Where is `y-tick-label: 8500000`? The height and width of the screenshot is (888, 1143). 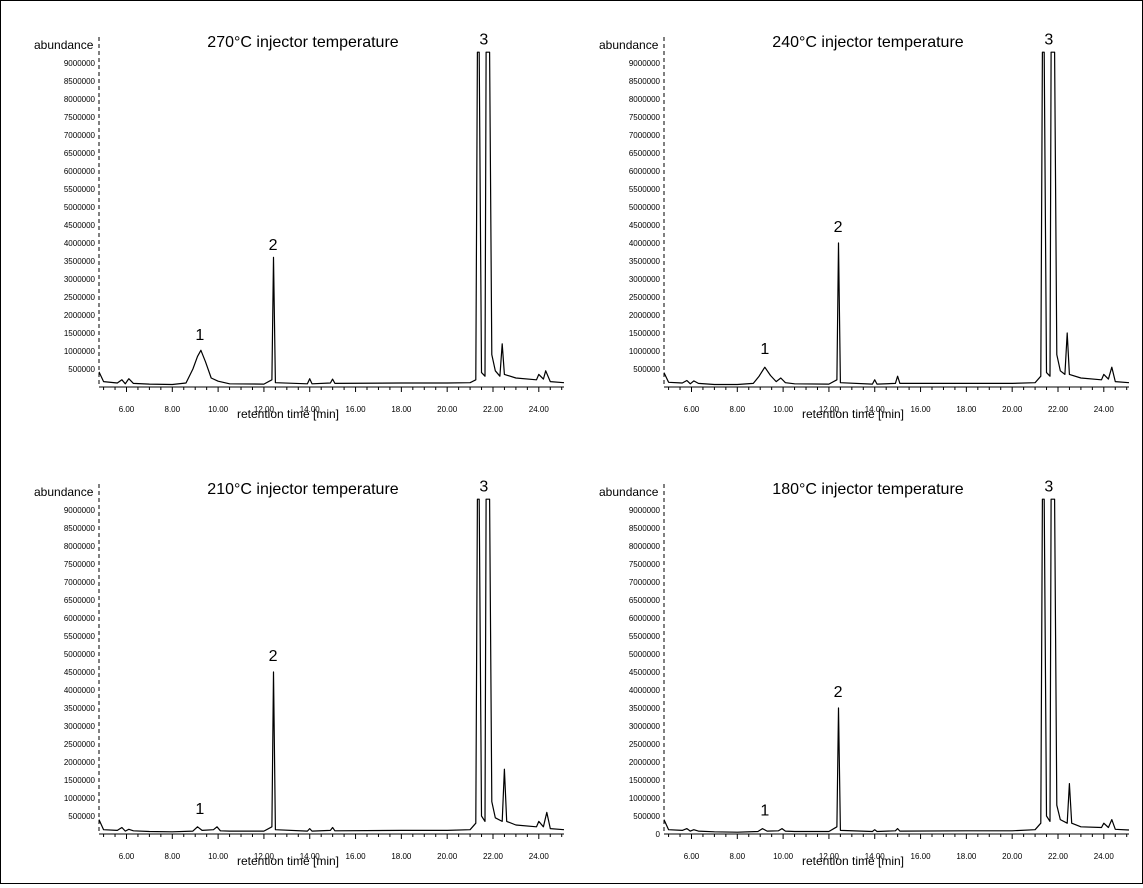 y-tick-label: 8500000 is located at coordinates (80, 81).